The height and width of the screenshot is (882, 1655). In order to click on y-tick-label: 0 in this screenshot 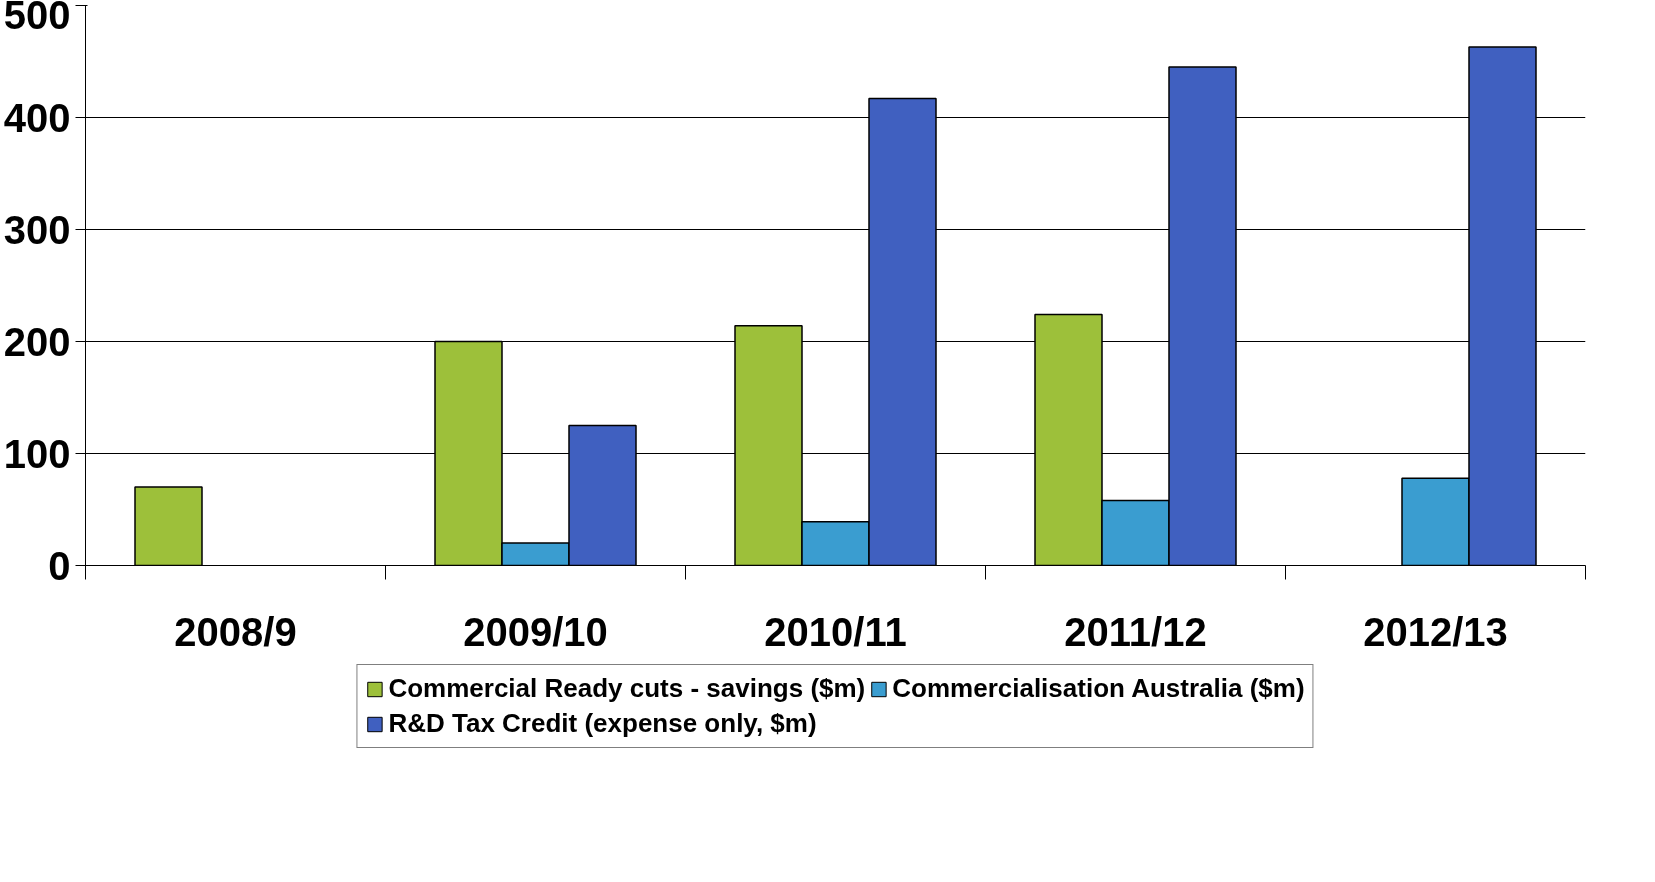, I will do `click(59, 565)`.